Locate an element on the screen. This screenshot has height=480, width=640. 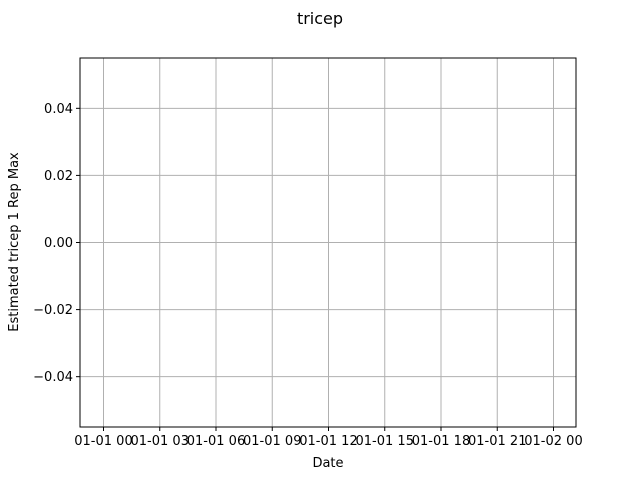
x-tick-label: 01-01 06 is located at coordinates (216, 441).